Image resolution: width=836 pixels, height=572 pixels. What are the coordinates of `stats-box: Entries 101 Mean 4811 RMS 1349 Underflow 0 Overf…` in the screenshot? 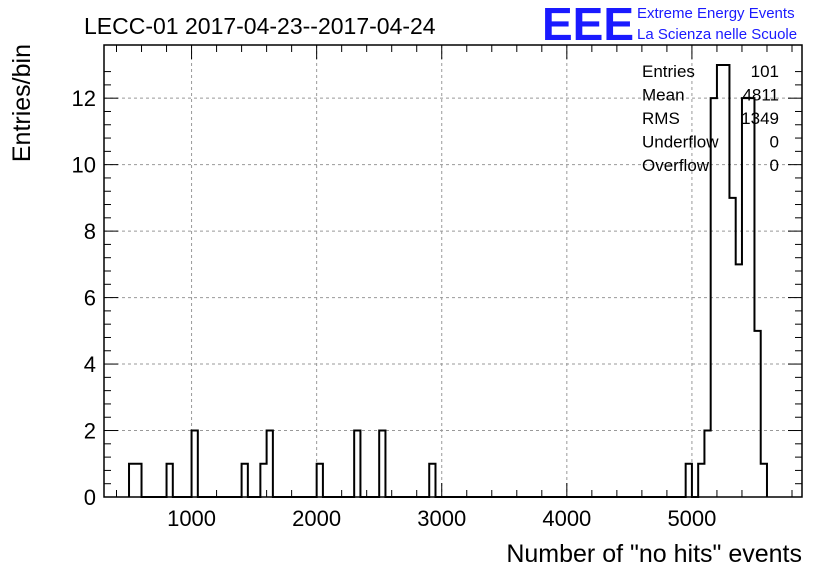 It's located at (710, 118).